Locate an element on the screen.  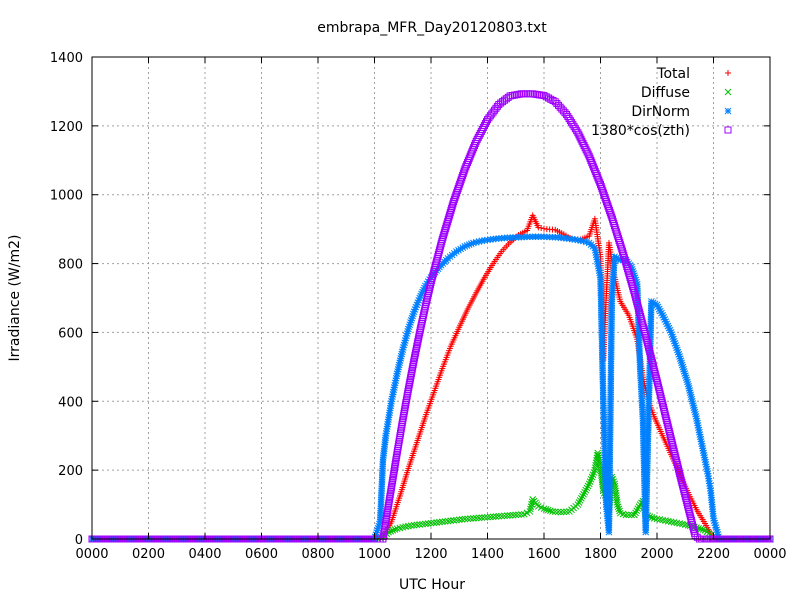
x-tick-label: 1000 is located at coordinates (374, 554).